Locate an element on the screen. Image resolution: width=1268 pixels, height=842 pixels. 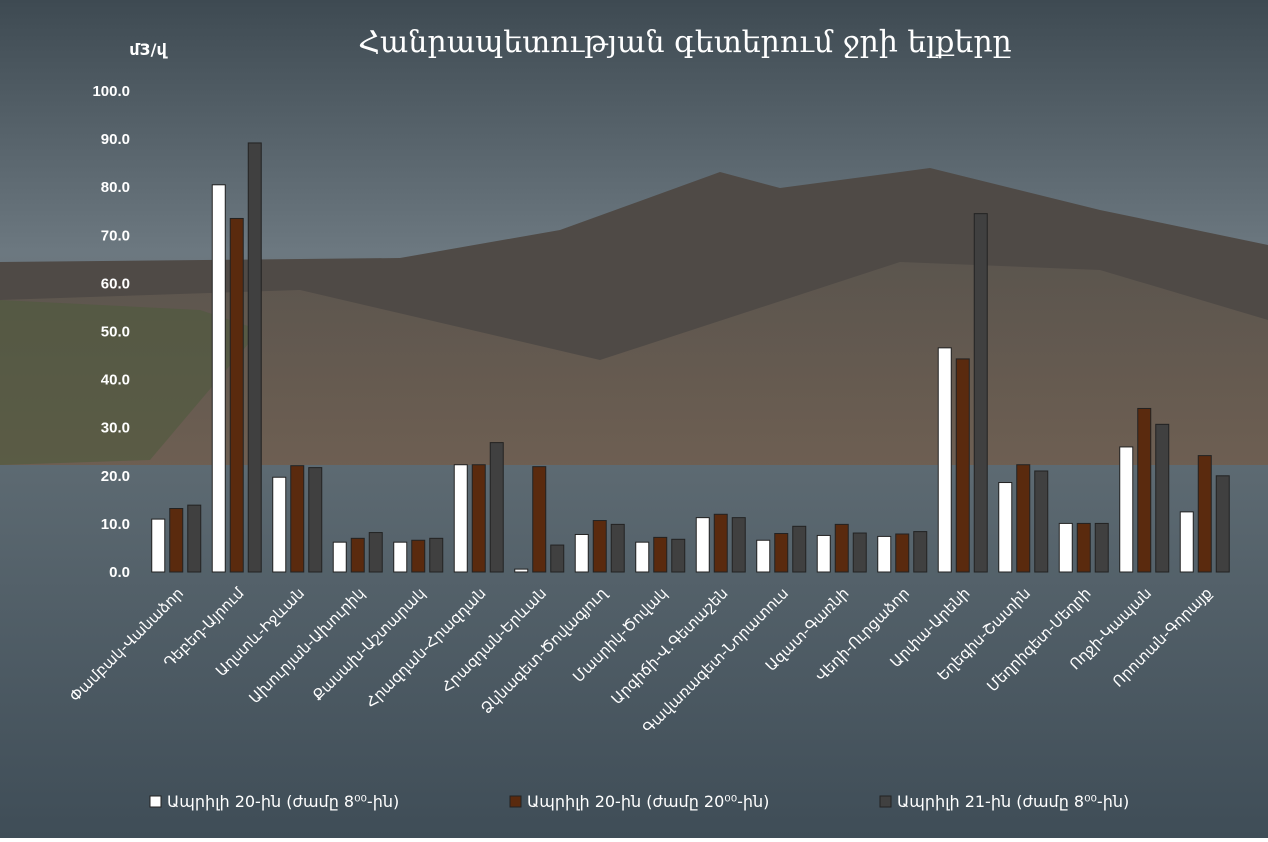
y-tick-label: 70.0 is located at coordinates (115, 235).